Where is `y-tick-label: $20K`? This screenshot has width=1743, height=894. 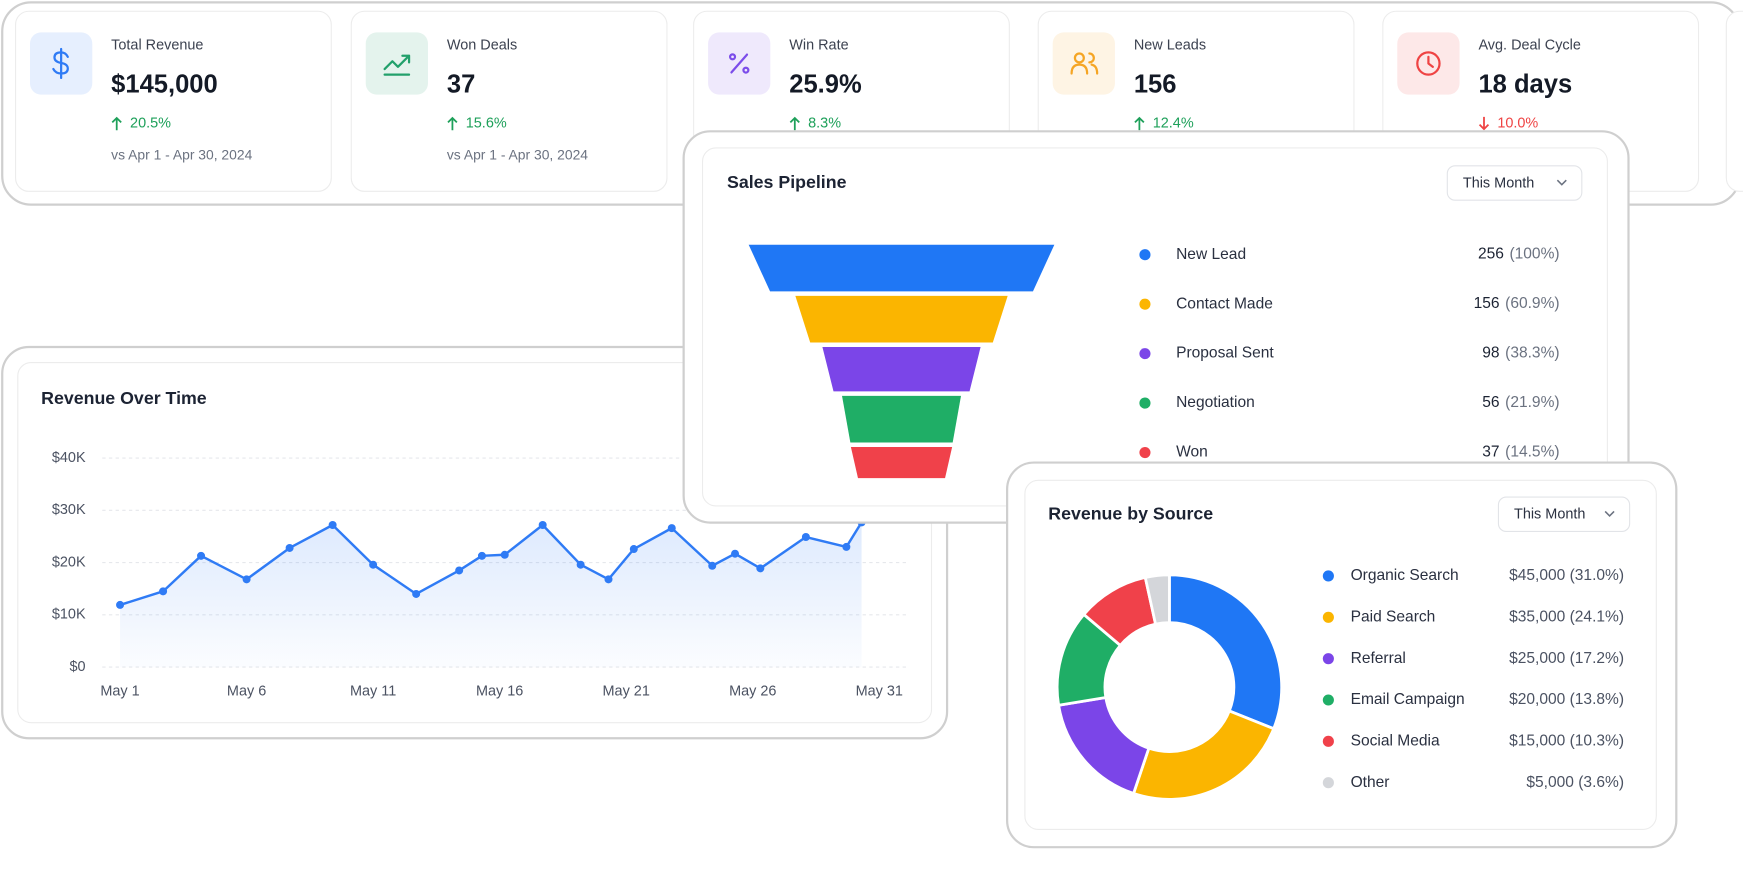
y-tick-label: $20K is located at coordinates (69, 562).